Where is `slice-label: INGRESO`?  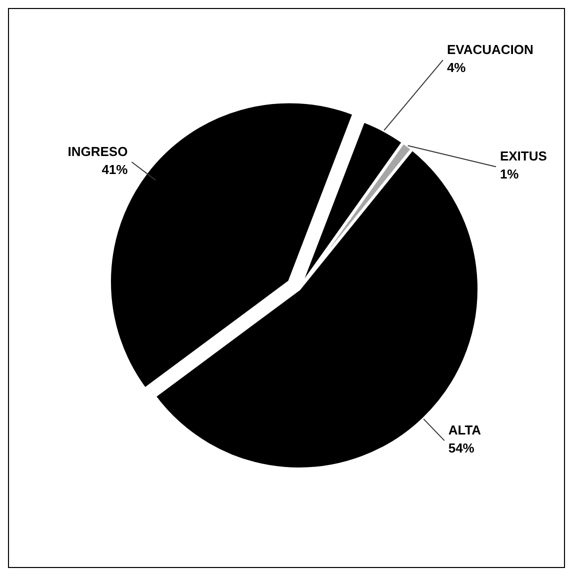
slice-label: INGRESO is located at coordinates (98, 152).